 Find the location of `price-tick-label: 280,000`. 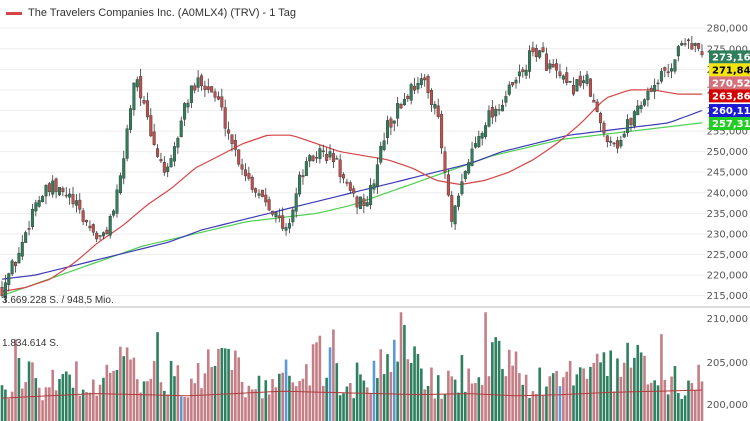

price-tick-label: 280,000 is located at coordinates (727, 29).